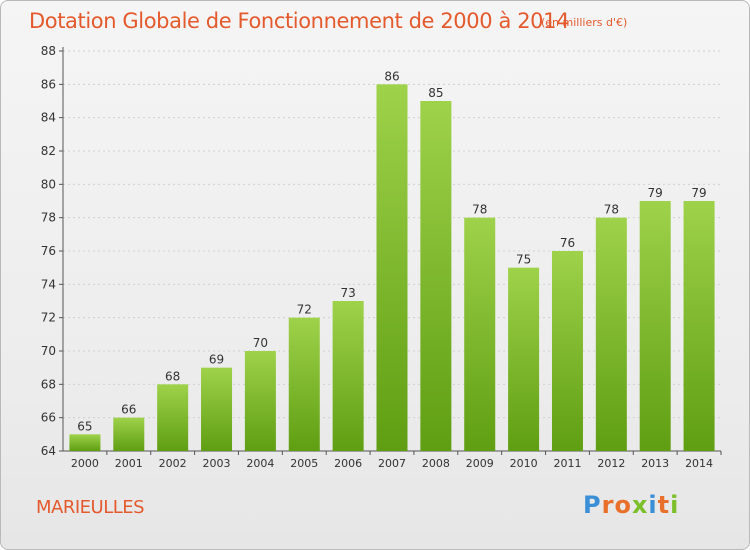  What do you see at coordinates (48, 51) in the screenshot?
I see `y-tick-label: 88` at bounding box center [48, 51].